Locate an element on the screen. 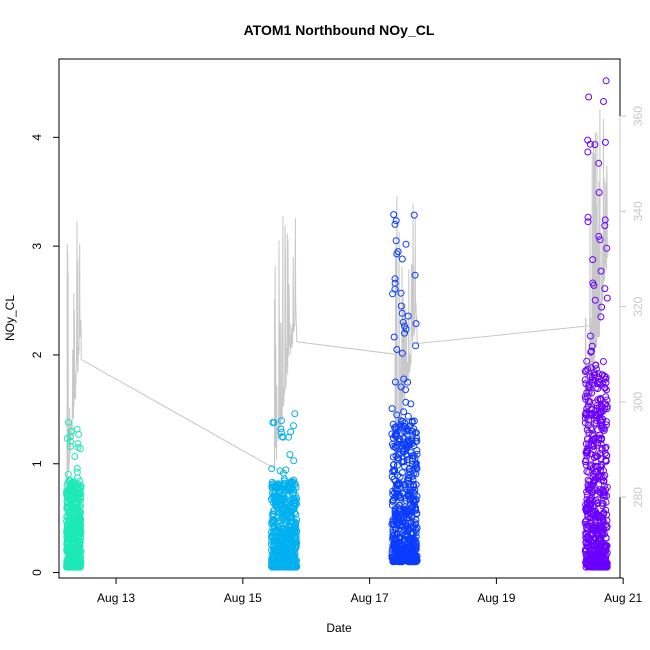  chart-title: ATOM1 Northbound NOy_CL is located at coordinates (339, 30).